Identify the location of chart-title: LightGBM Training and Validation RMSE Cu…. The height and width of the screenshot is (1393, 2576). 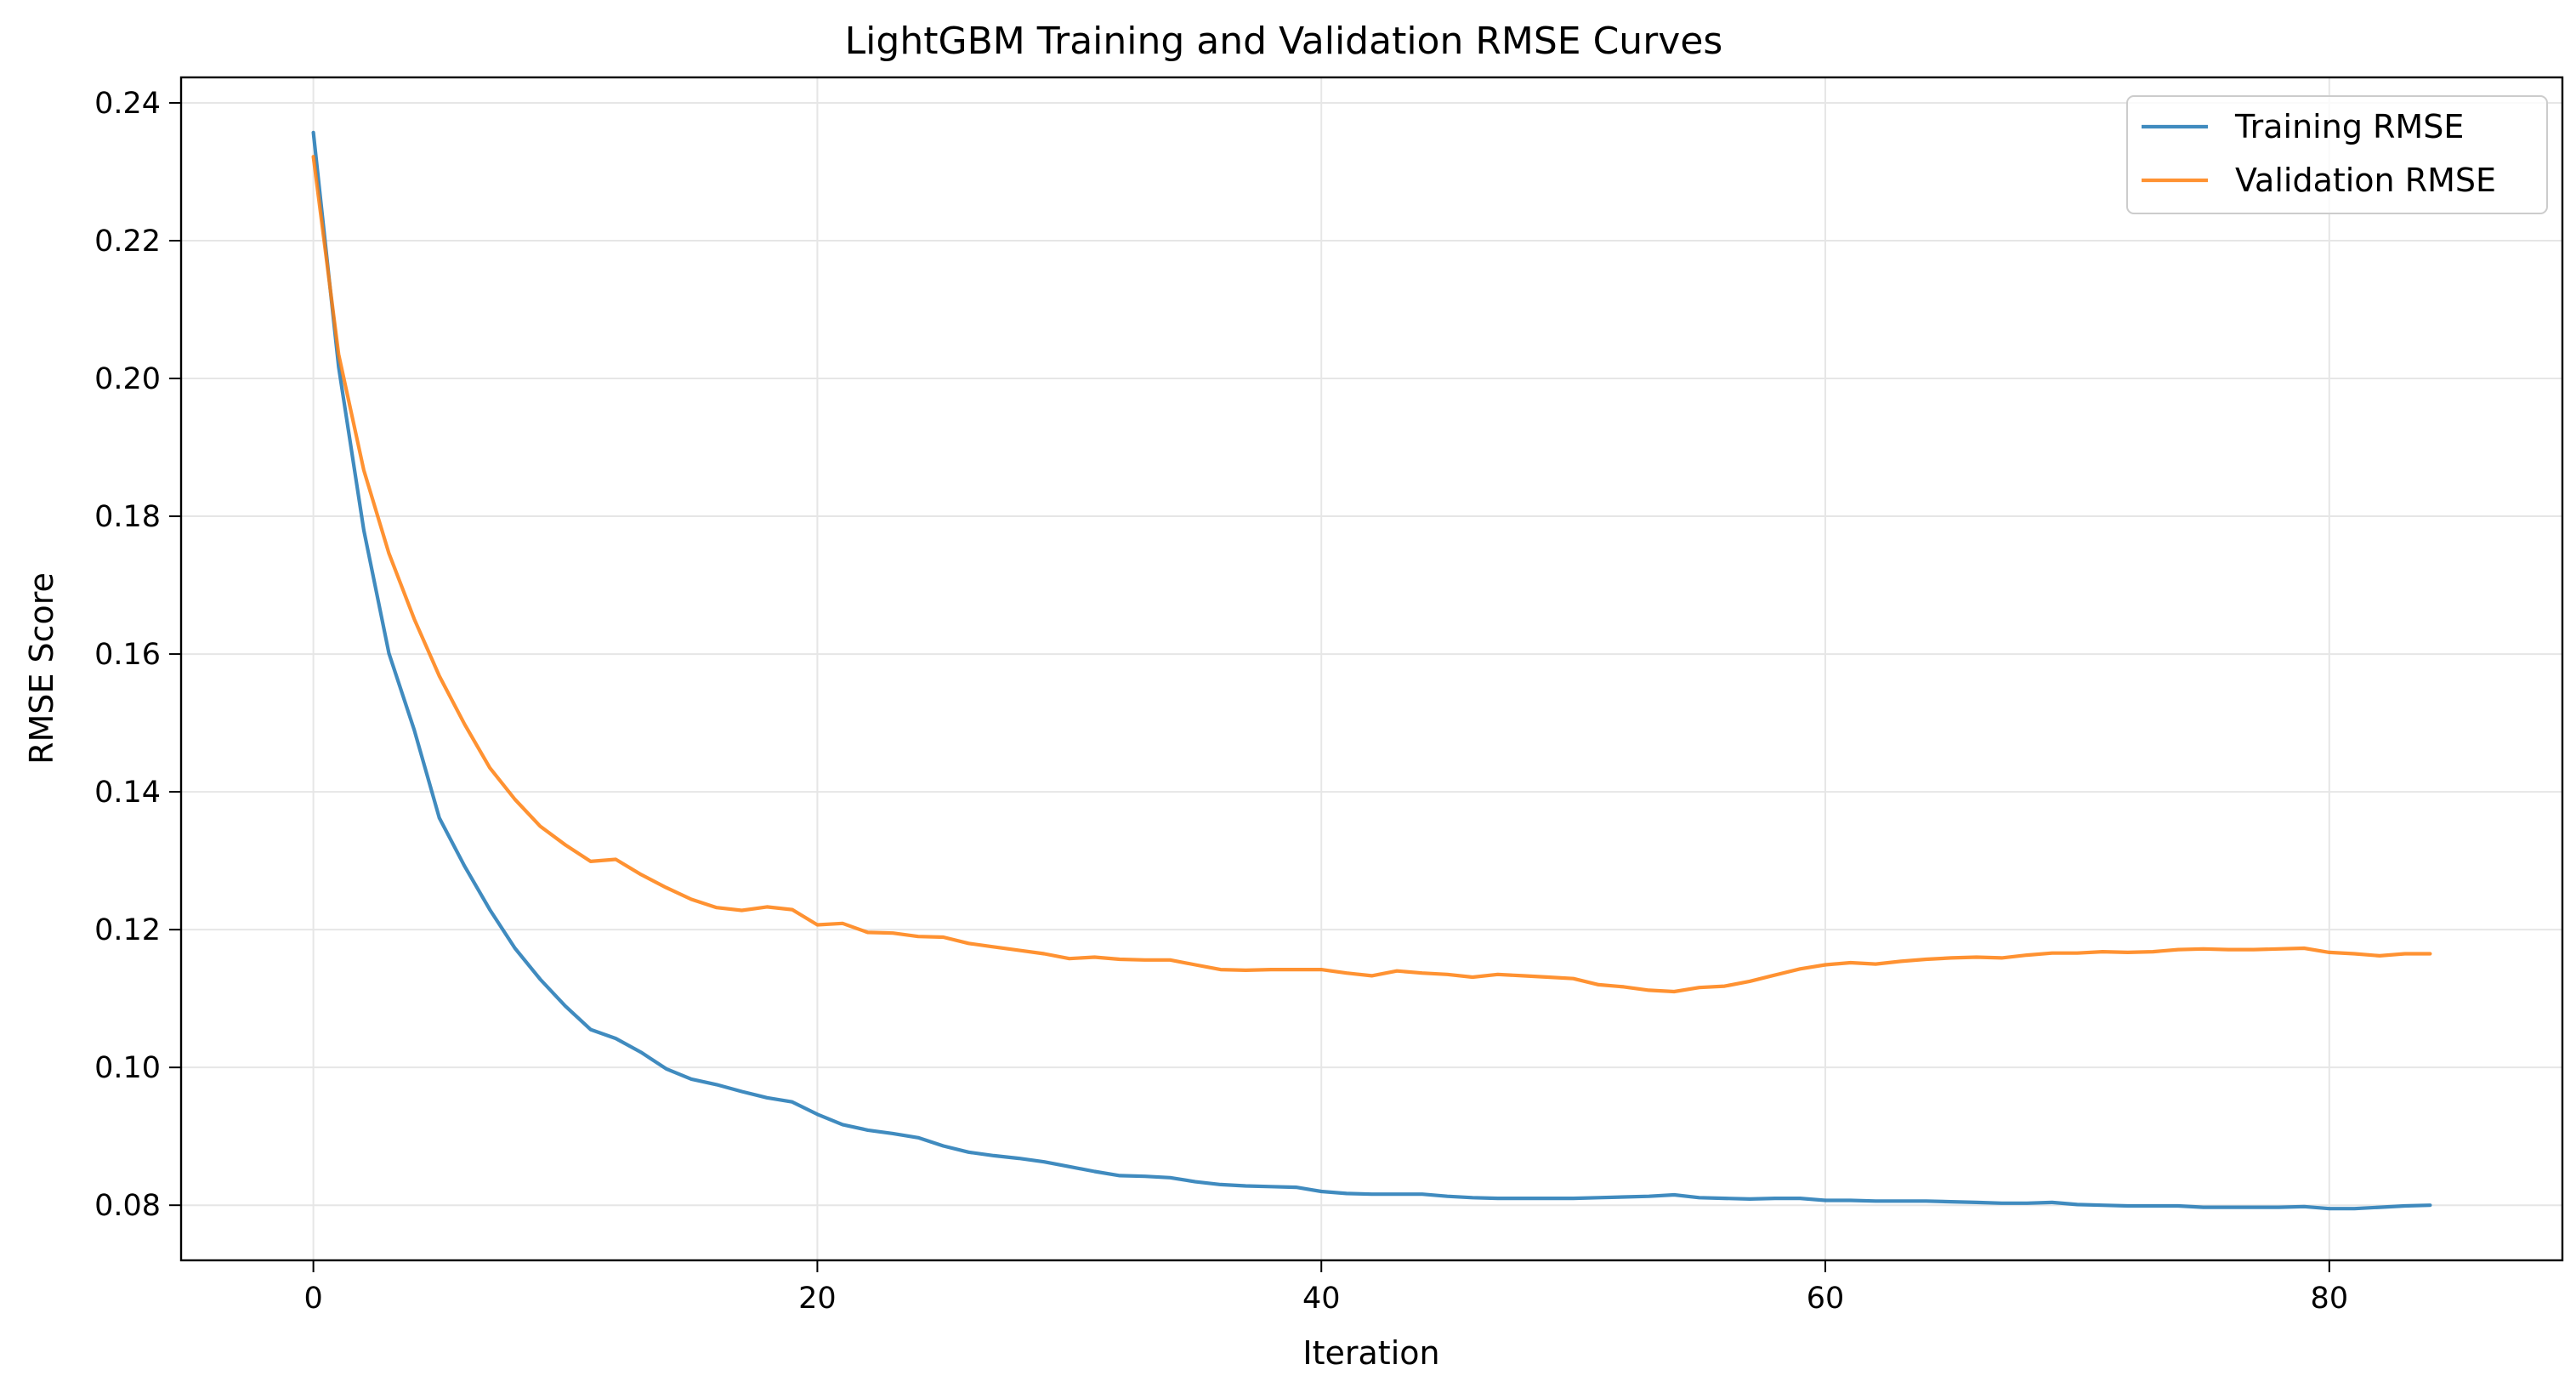
(1284, 41).